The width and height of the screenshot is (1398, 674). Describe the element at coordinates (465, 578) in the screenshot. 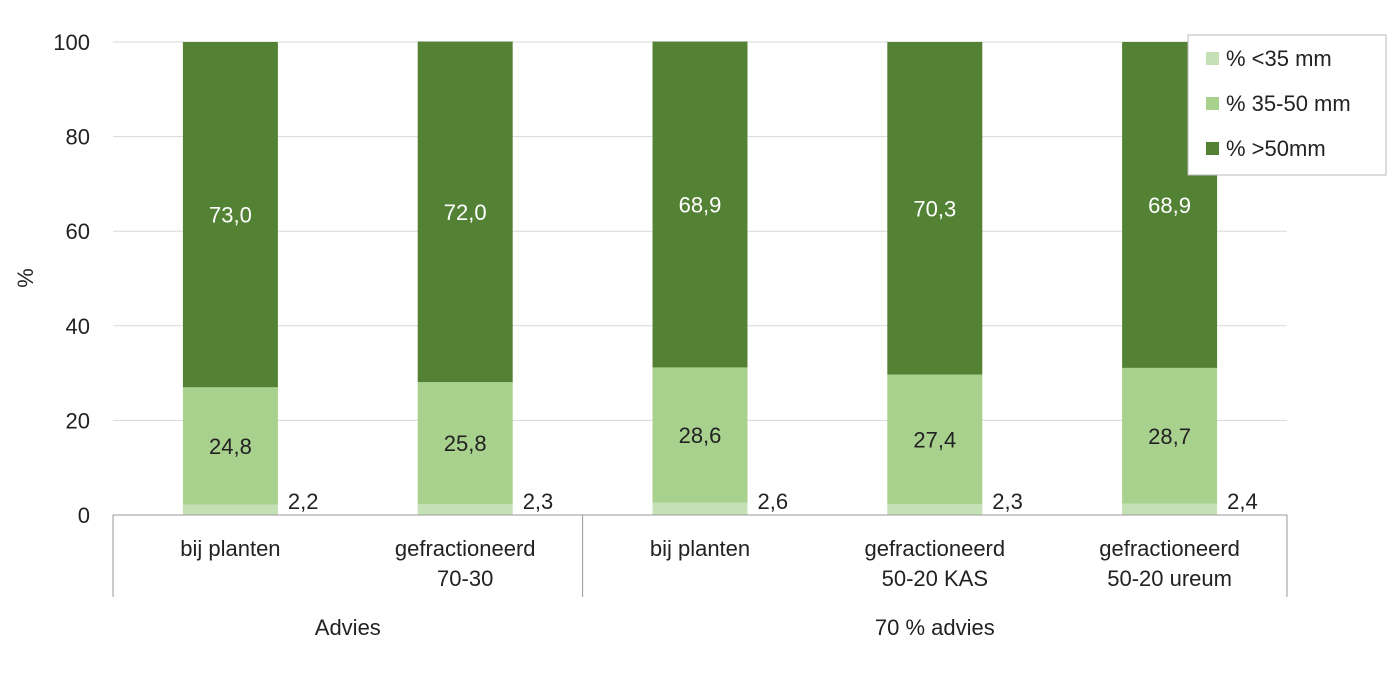

I see `x-tick-label: 70-30` at that location.